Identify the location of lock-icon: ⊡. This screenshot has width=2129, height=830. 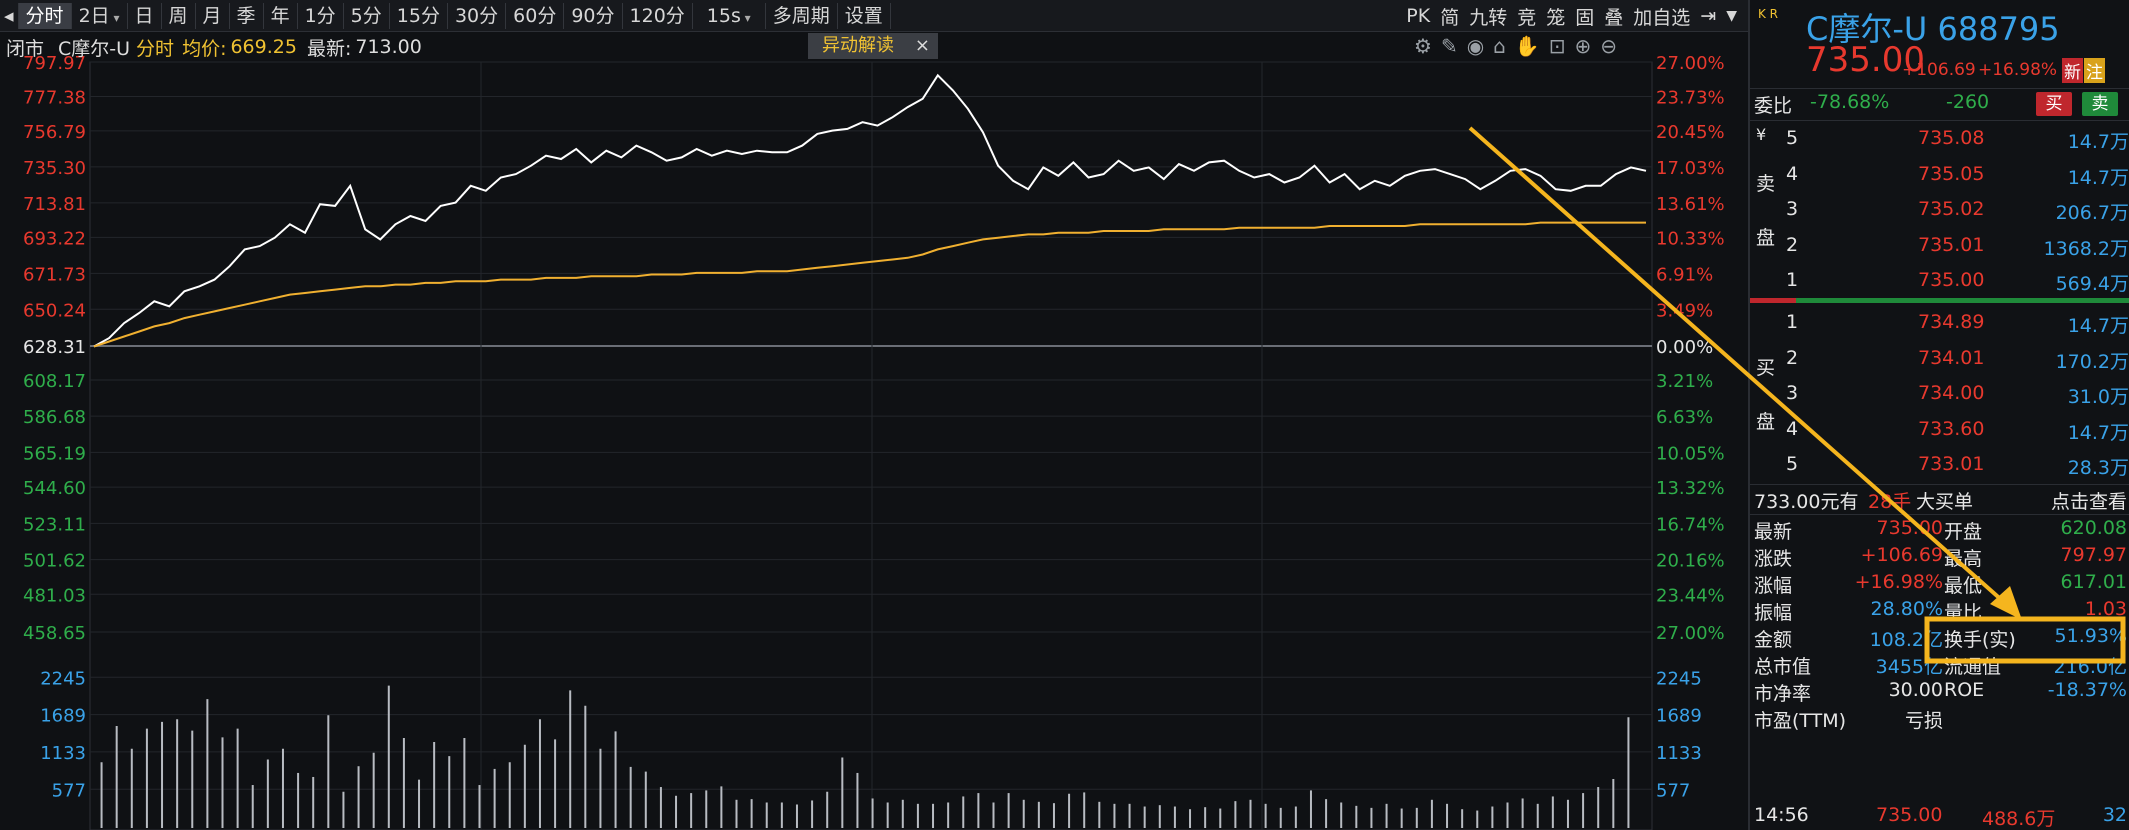
(1557, 46).